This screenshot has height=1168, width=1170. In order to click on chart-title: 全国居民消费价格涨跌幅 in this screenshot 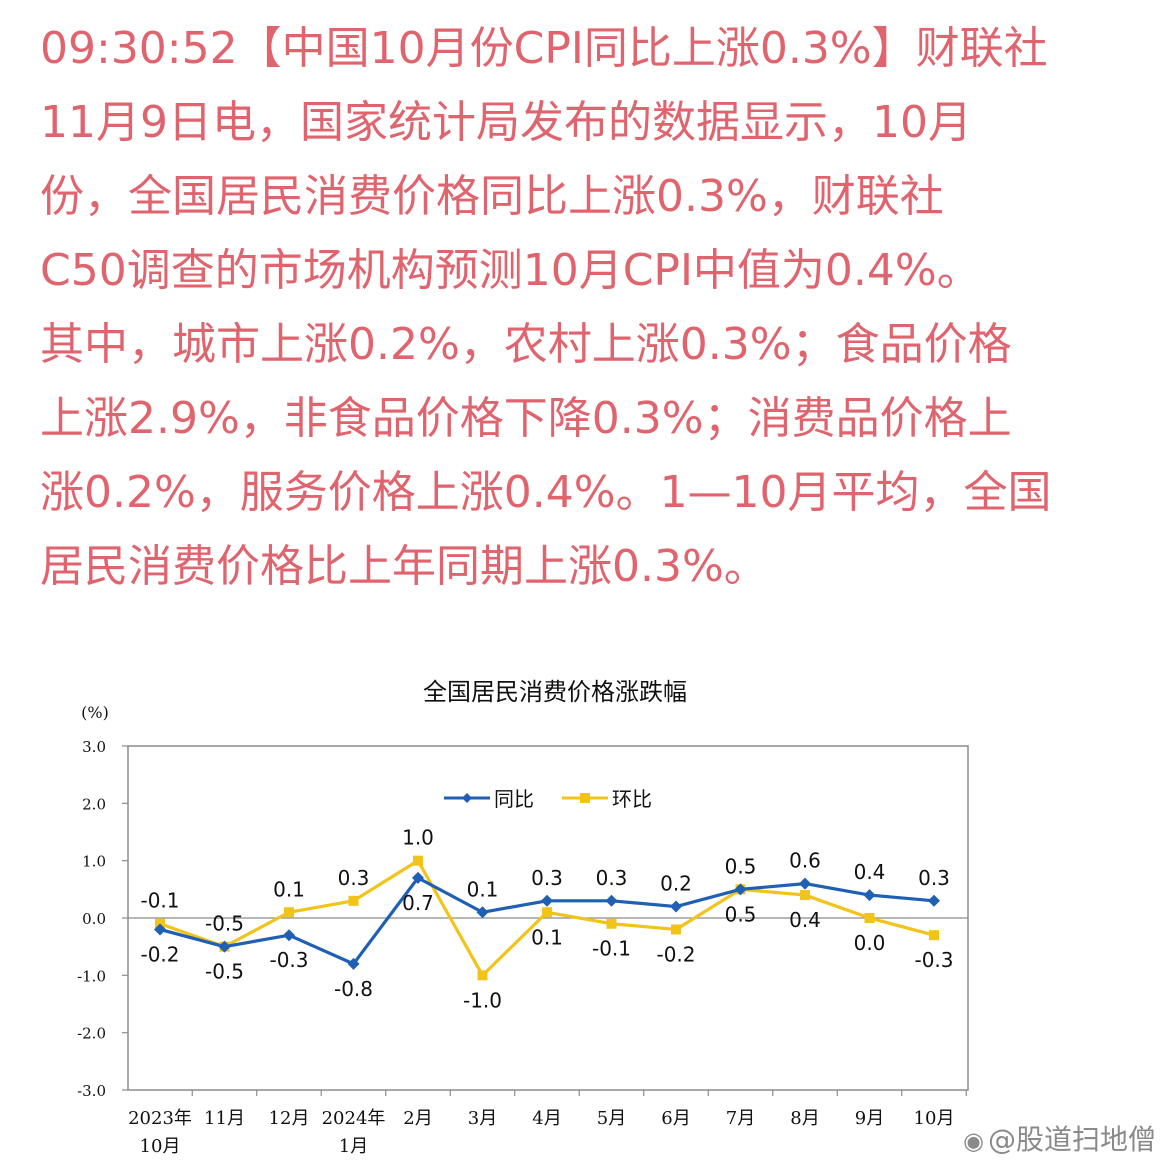, I will do `click(555, 692)`.